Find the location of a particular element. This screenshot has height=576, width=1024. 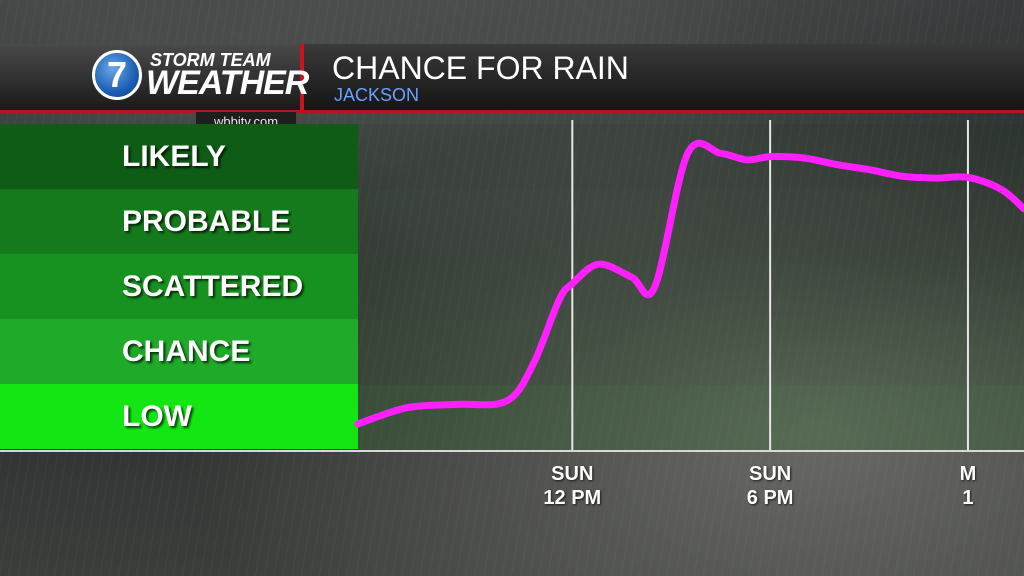

category-label: CHANCE is located at coordinates (186, 351).